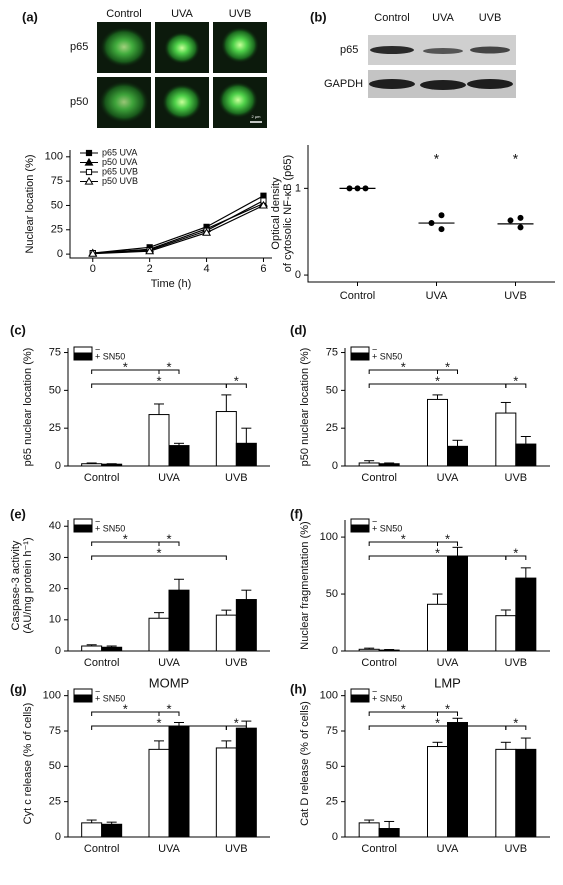 The height and width of the screenshot is (885, 563). I want to click on y-tick-label: 1, so click(298, 188).